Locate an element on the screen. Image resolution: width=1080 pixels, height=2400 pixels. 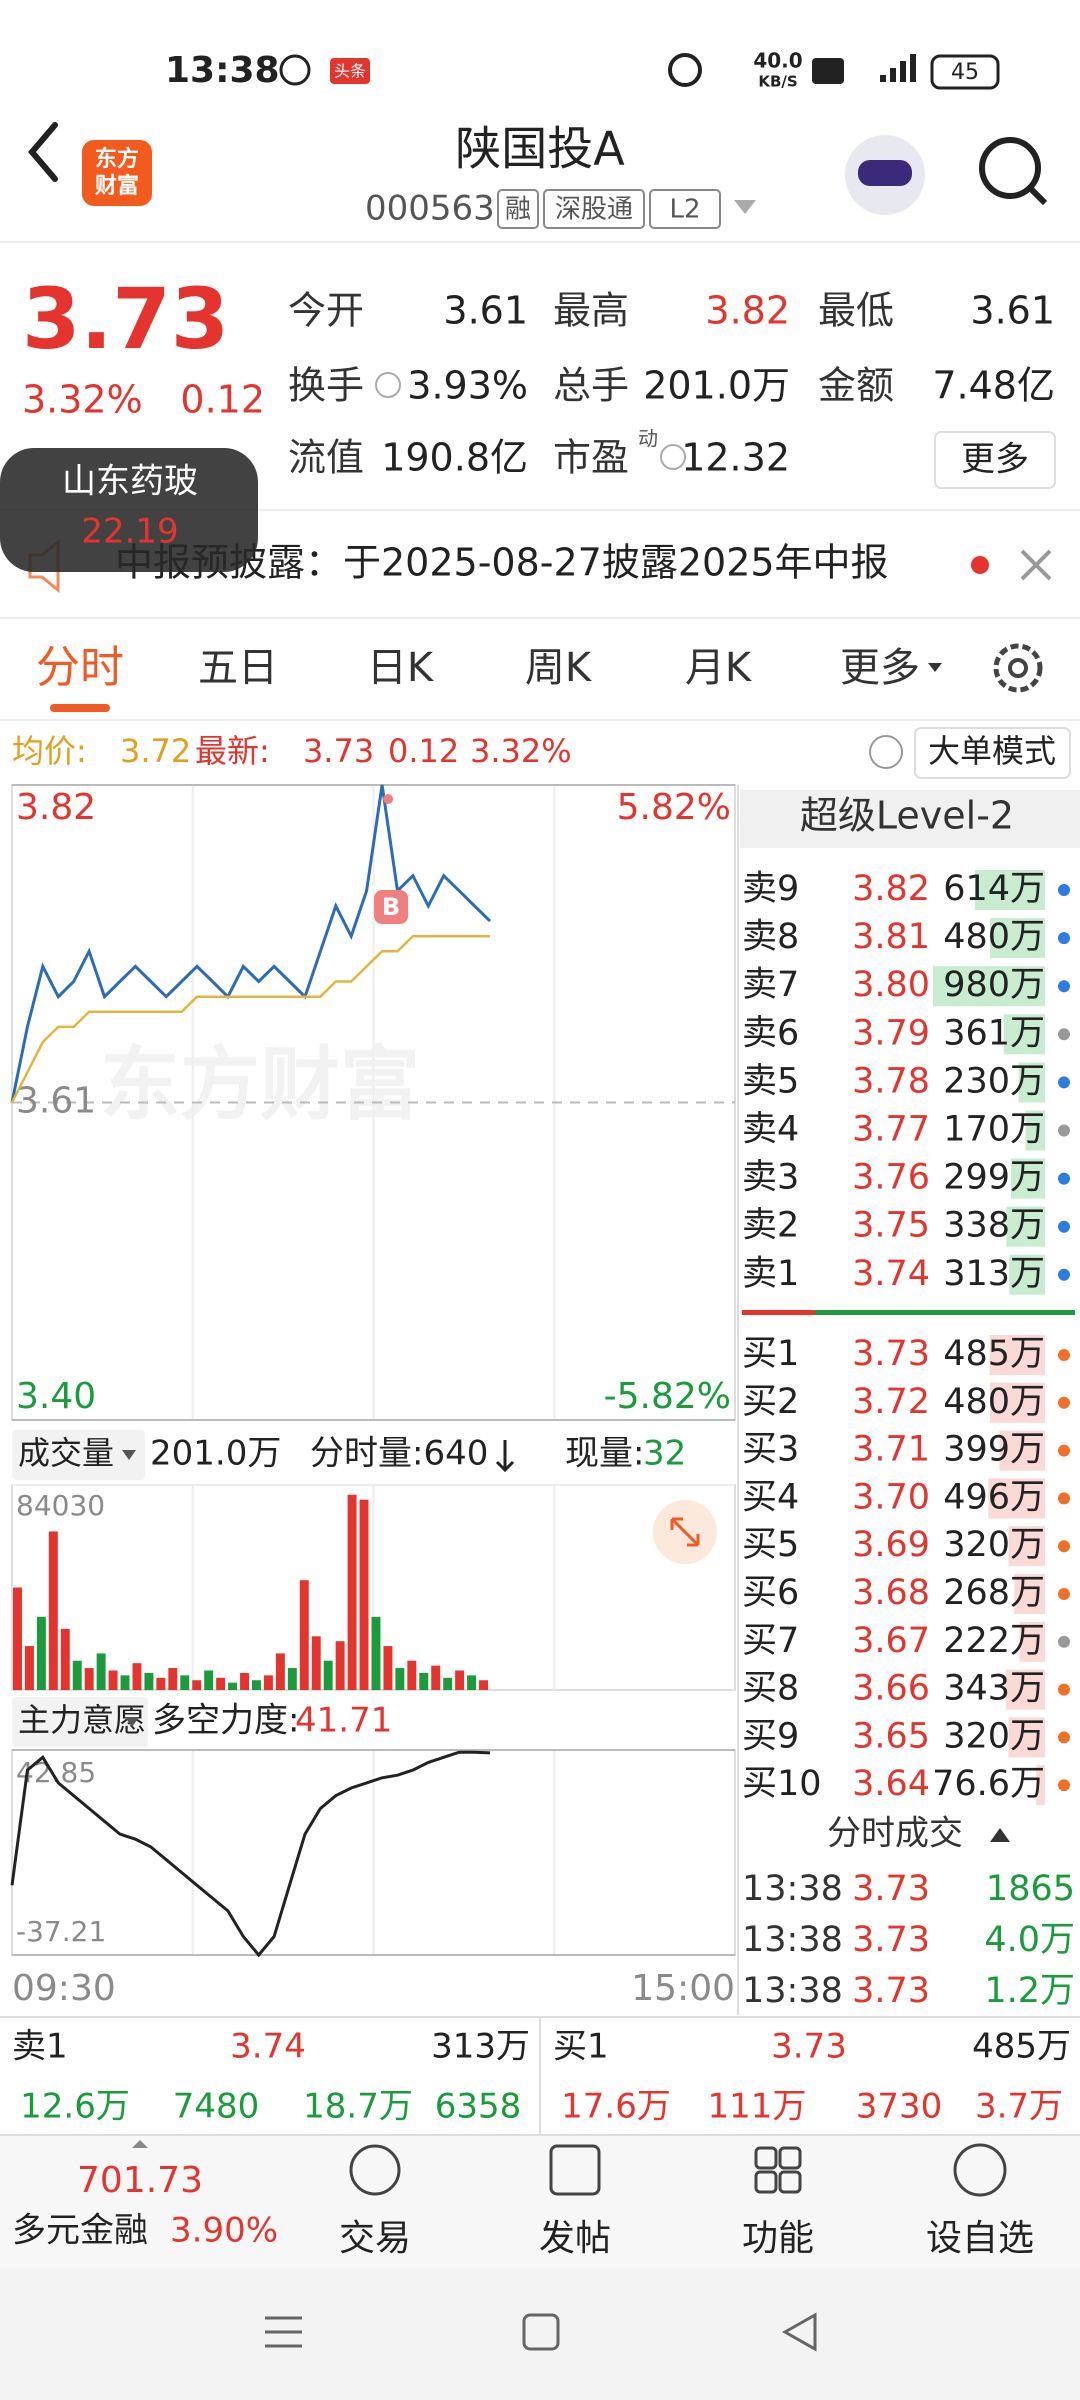
status-time: 13:38 is located at coordinates (222, 70).